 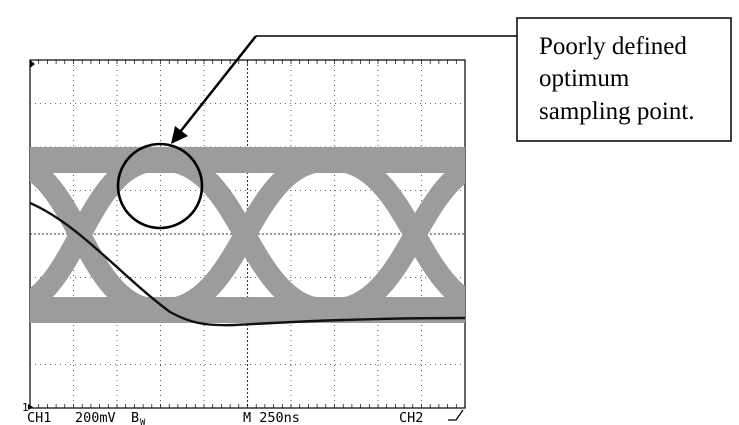 I want to click on ch1-bandwidth-sub: W, so click(x=143, y=421).